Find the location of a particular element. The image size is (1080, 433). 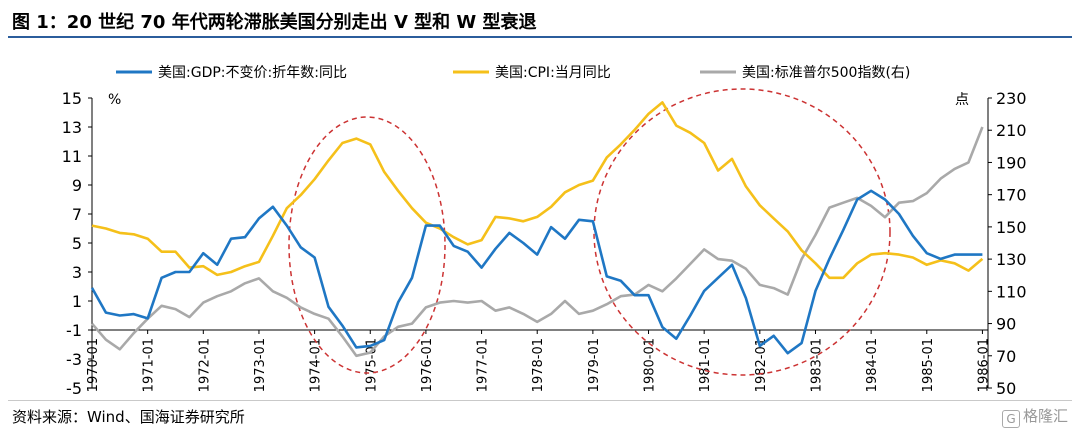

gelonghui-logo-icon: G is located at coordinates (1010, 419).